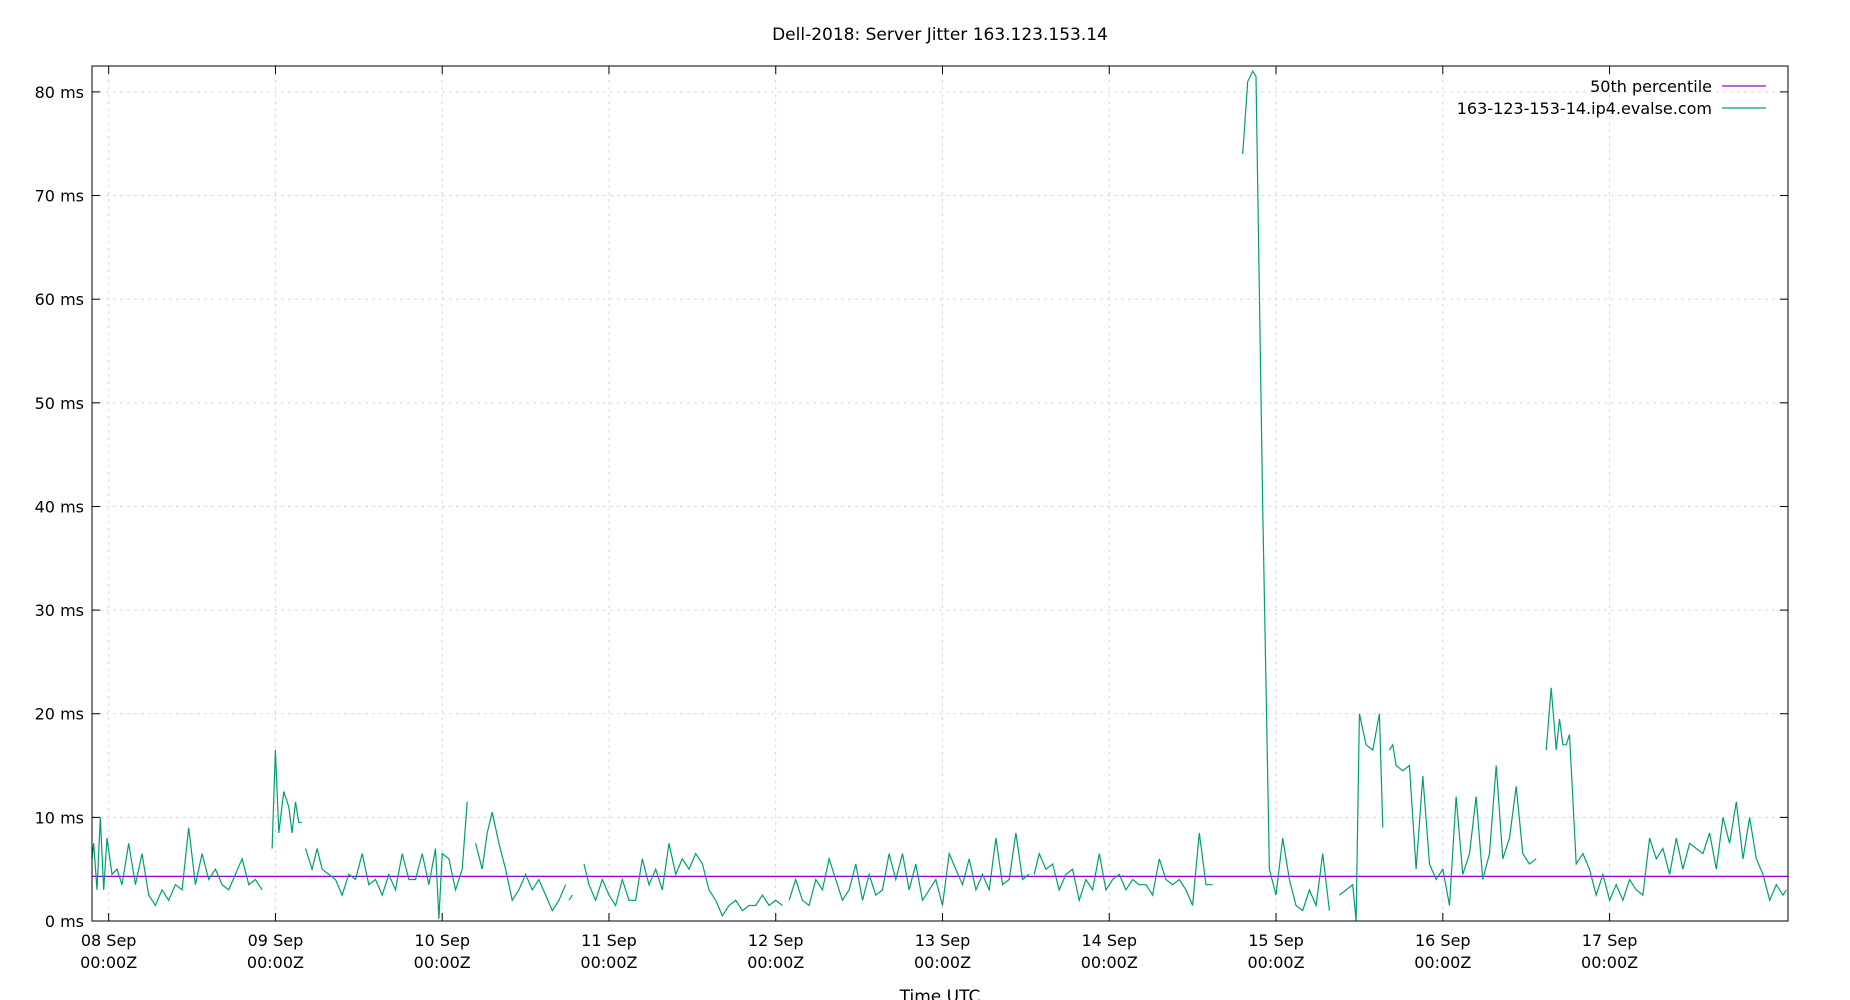  I want to click on y-tick-label: 80 ms, so click(59, 92).